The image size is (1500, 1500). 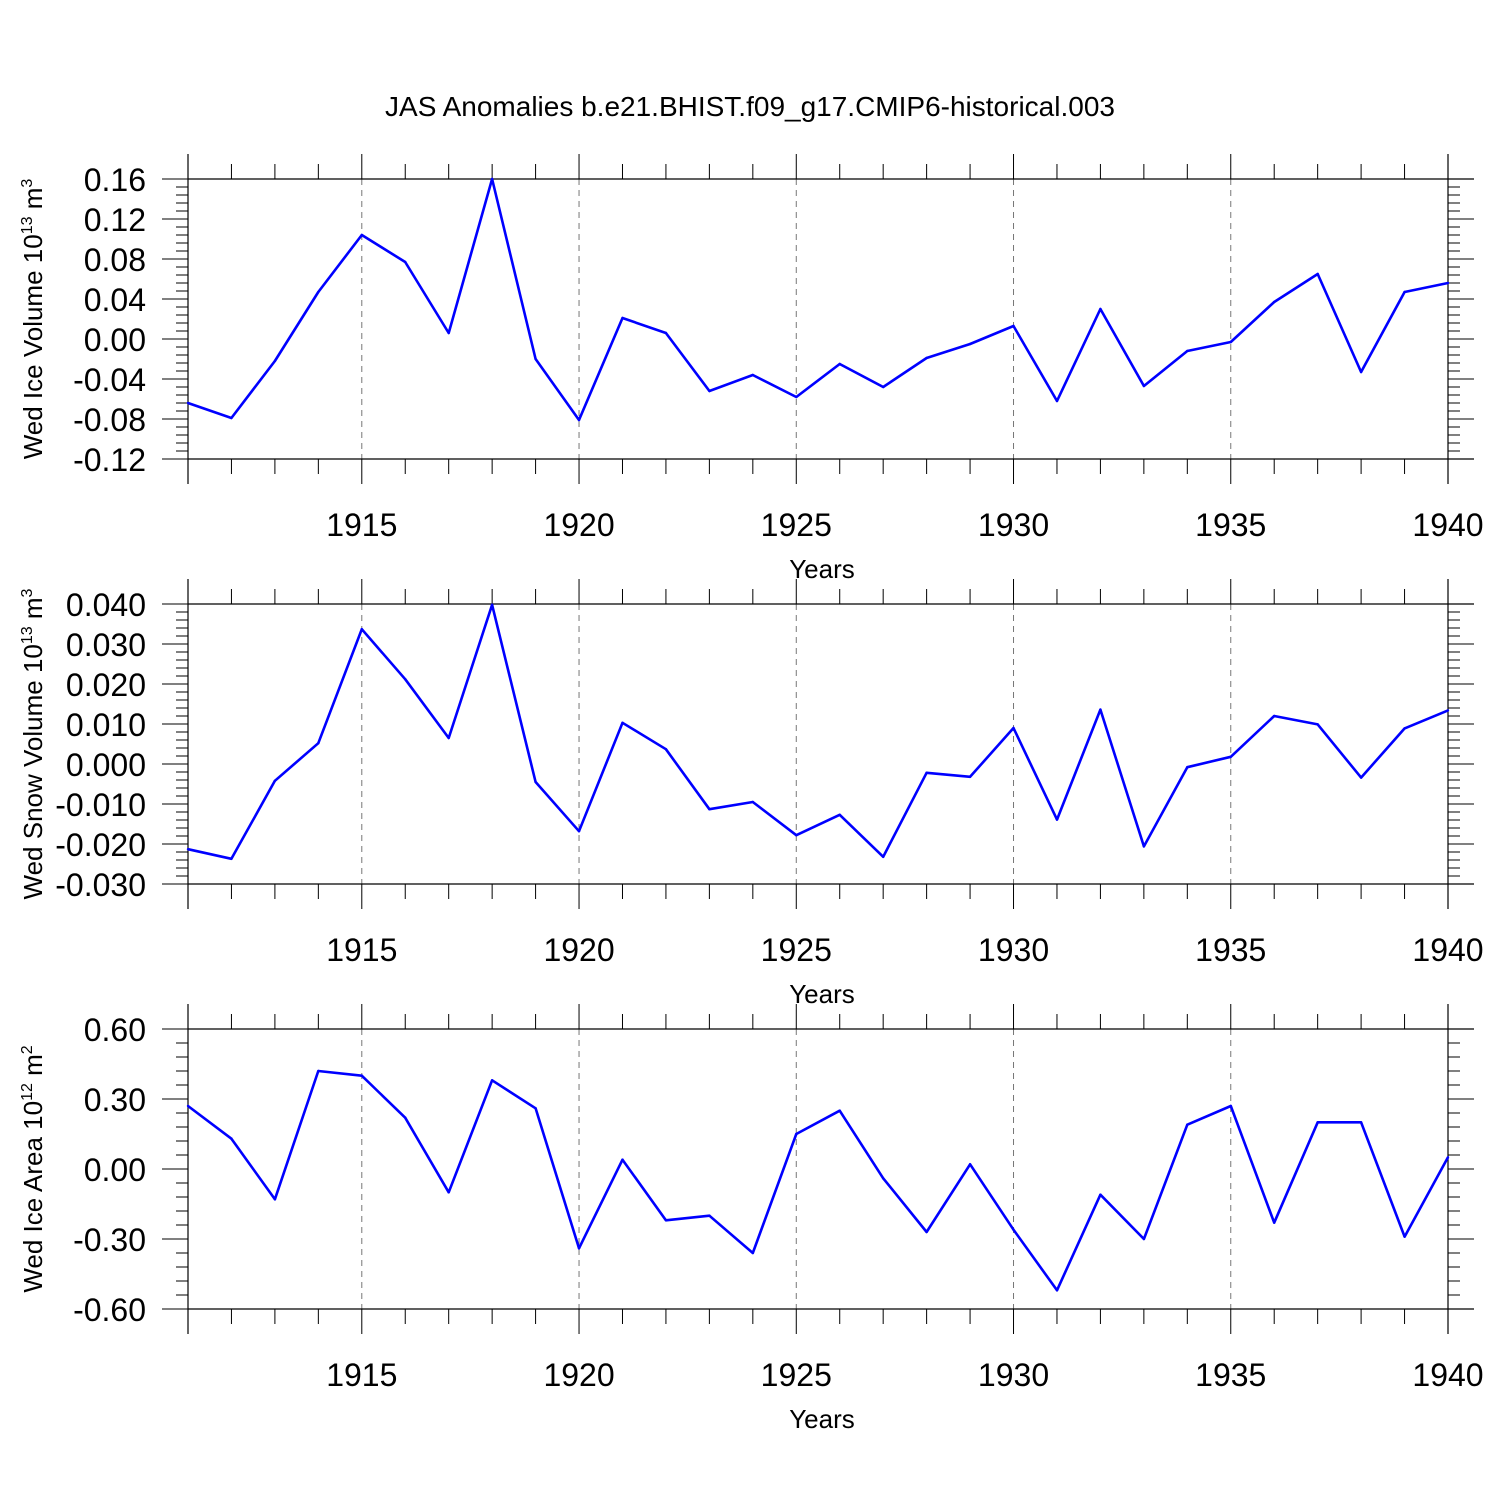 I want to click on y-axis-label-superscript: 13, so click(x=27, y=635).